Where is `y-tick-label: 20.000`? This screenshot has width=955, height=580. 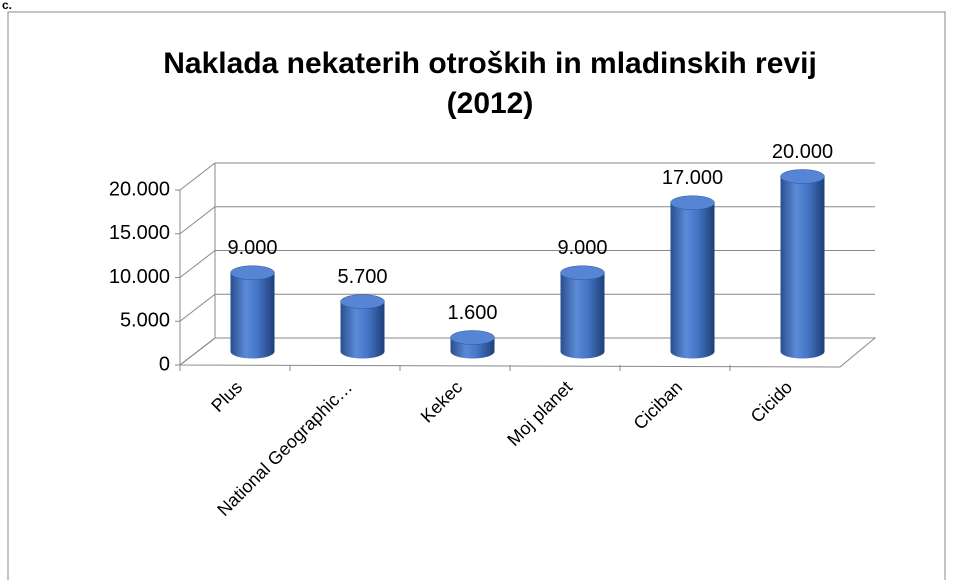 y-tick-label: 20.000 is located at coordinates (139, 189).